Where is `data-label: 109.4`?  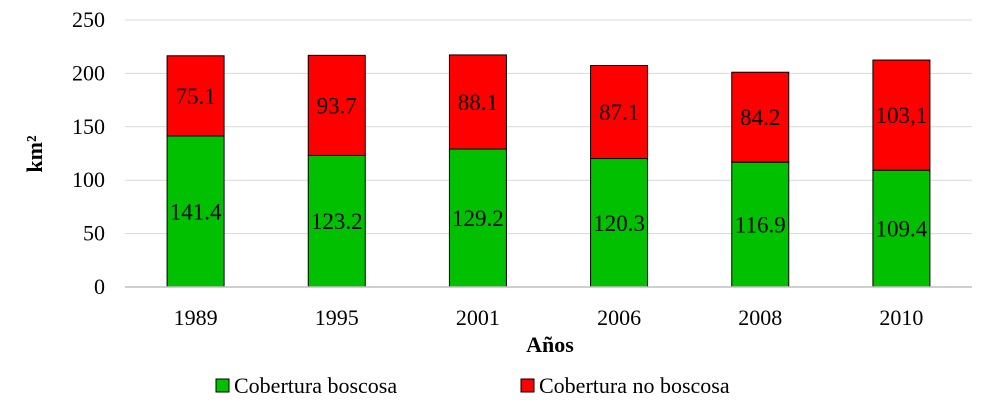 data-label: 109.4 is located at coordinates (902, 229).